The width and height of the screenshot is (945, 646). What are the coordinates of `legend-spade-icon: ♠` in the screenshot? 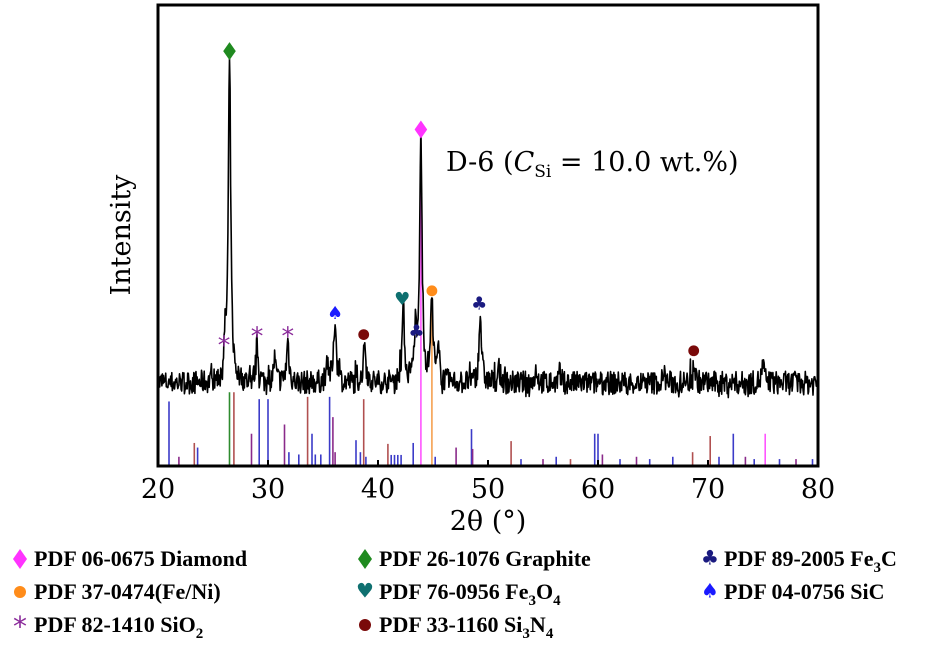 It's located at (710, 591).